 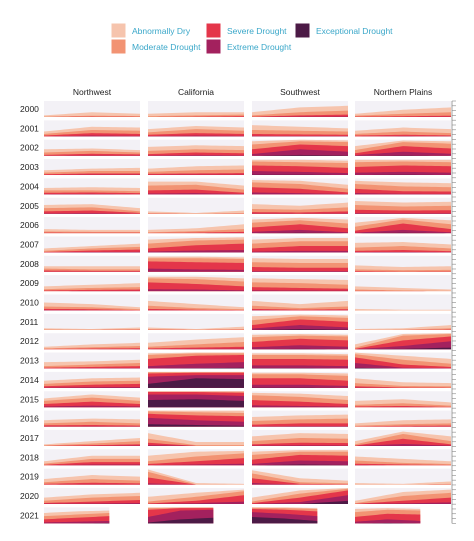 I want to click on cell-northern-plains-2021, so click(x=388, y=515).